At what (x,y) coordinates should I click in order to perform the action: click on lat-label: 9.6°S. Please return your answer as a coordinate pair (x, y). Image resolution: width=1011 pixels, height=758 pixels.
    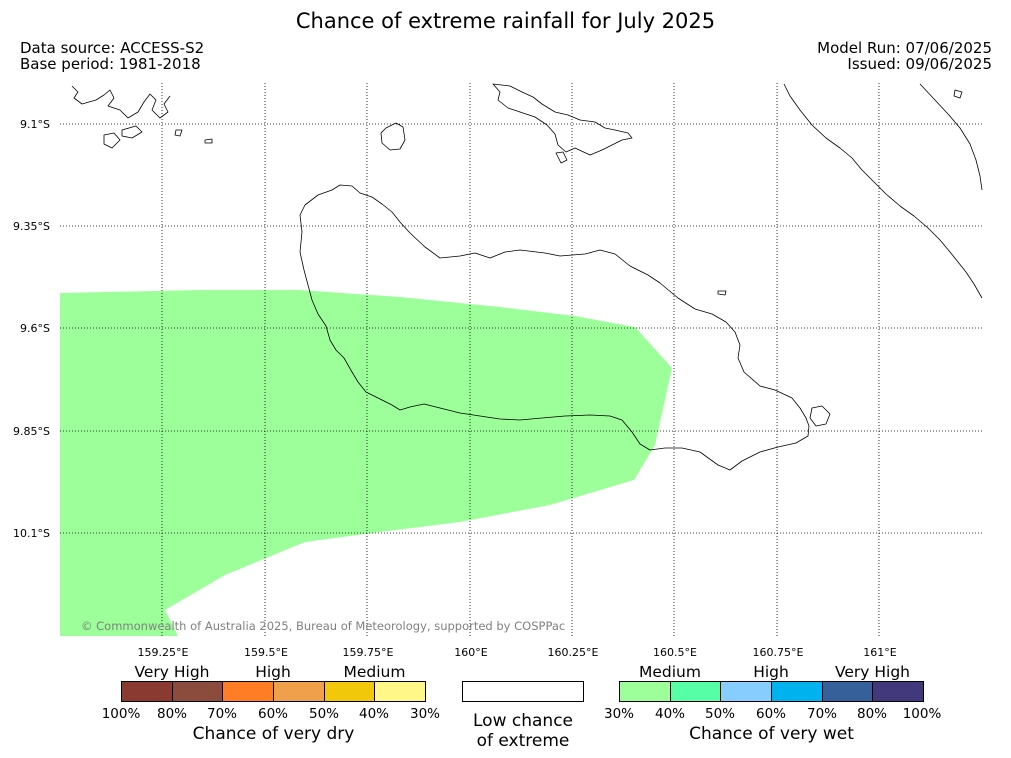
    Looking at the image, I should click on (35, 328).